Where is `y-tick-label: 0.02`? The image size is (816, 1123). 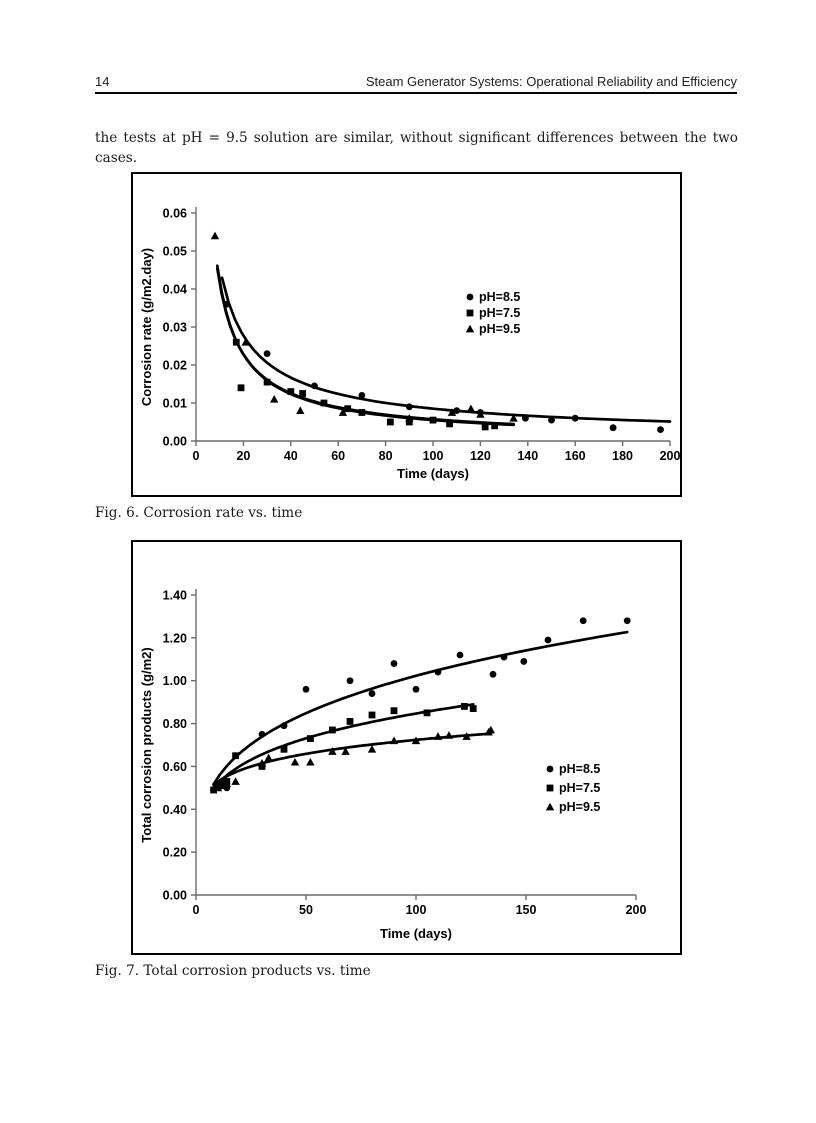 y-tick-label: 0.02 is located at coordinates (175, 366).